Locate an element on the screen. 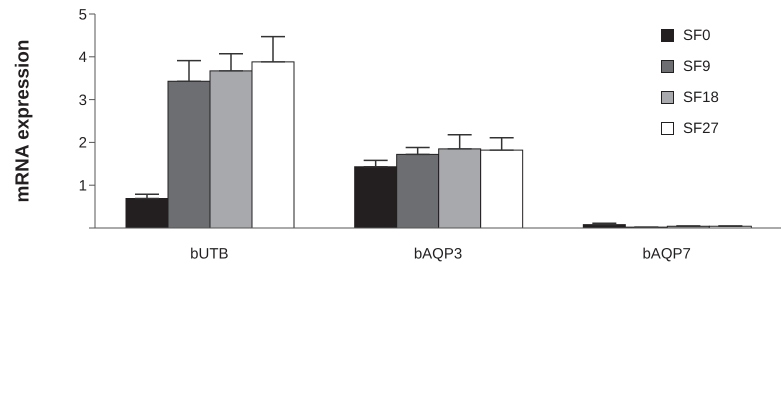 The image size is (781, 406). x-tick-label: bUTB is located at coordinates (209, 254).